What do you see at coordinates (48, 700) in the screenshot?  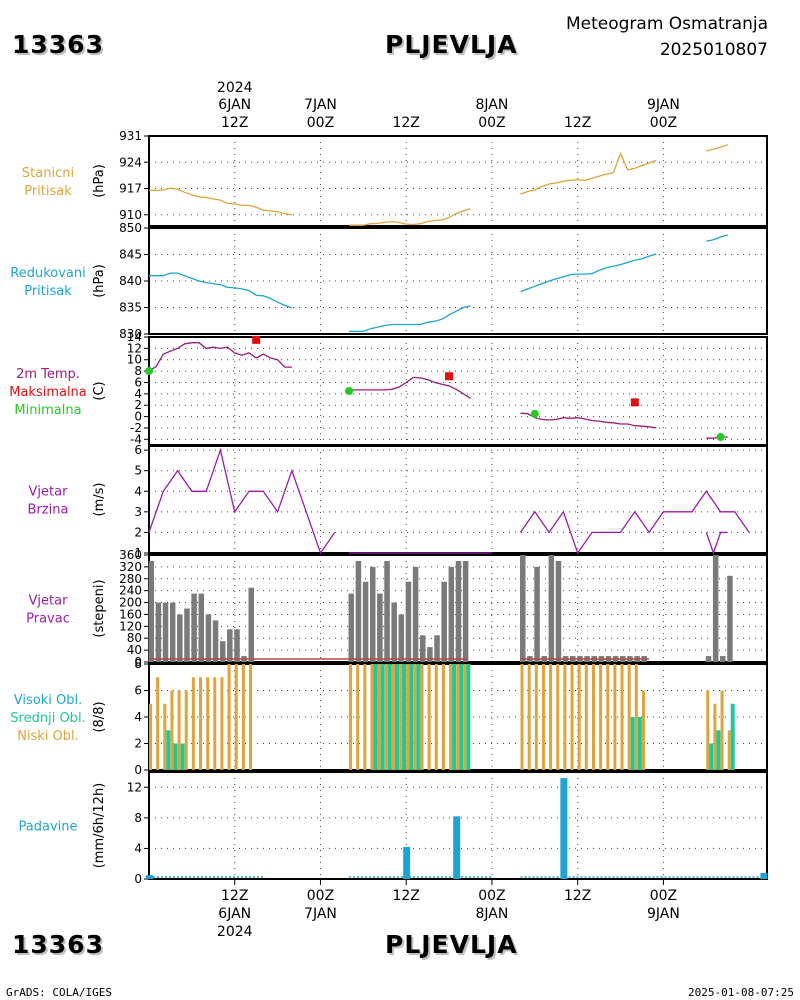 I see `panel-label: Visoki Obl.` at bounding box center [48, 700].